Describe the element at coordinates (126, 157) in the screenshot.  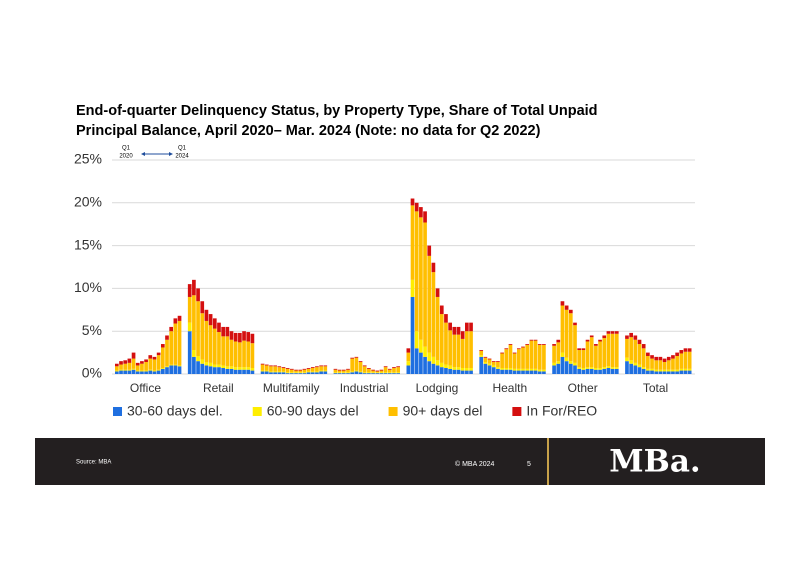
I see `annotation: 2020` at that location.